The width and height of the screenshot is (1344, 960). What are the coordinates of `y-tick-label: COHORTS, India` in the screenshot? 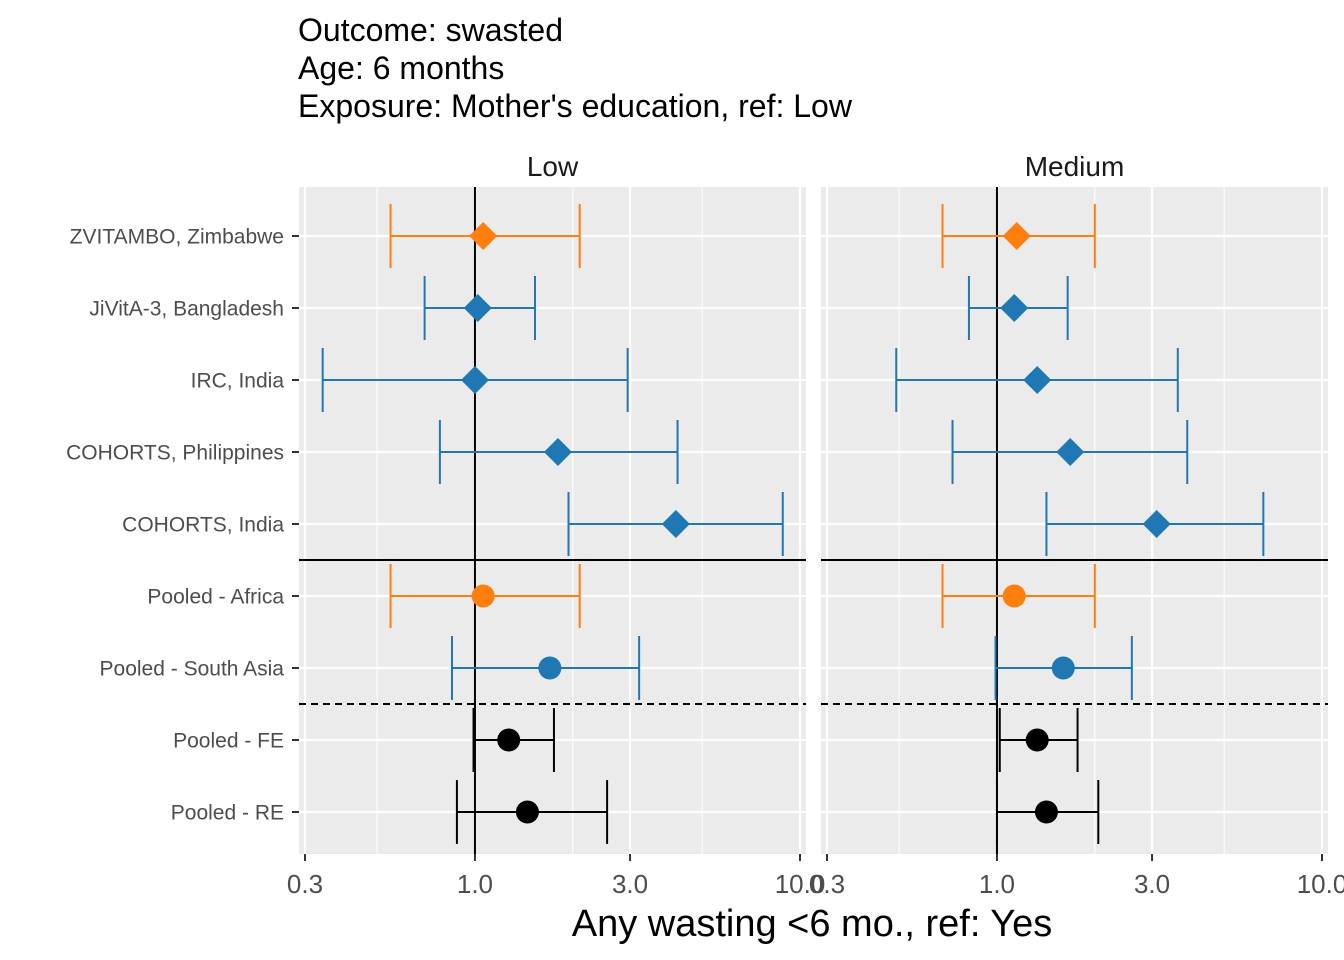 It's located at (203, 525).